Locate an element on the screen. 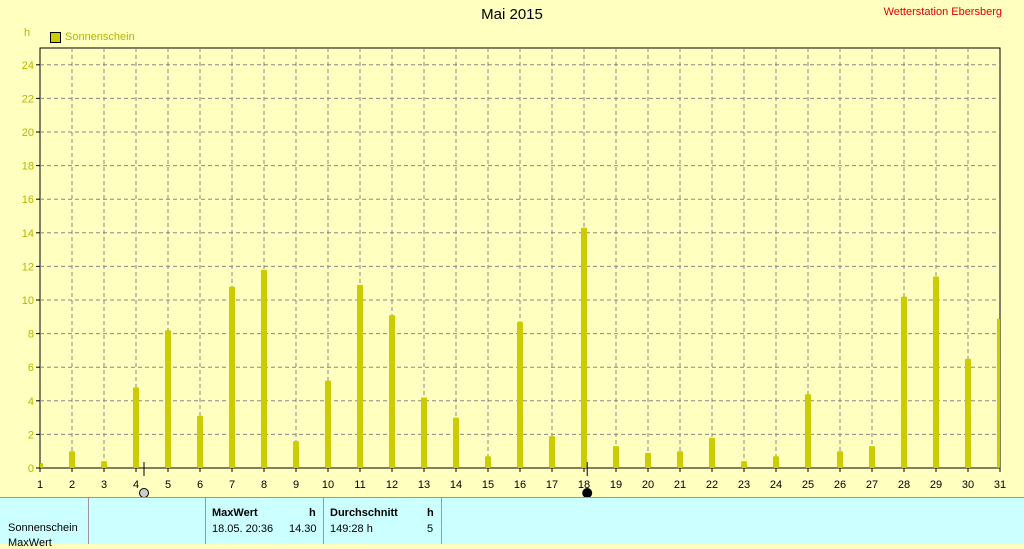  y-tick-label: 0 is located at coordinates (31, 469).